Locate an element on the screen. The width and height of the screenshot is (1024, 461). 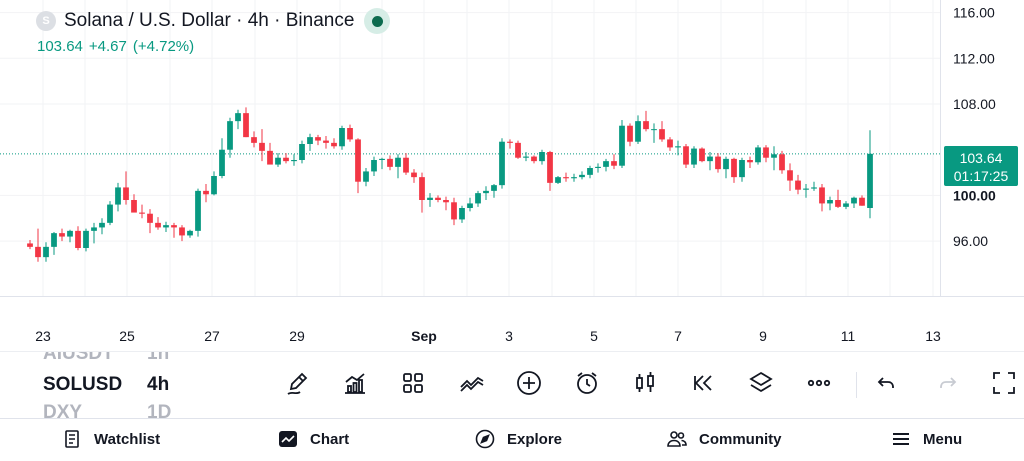
symbol-picker: AIUSDT 1h SOLUSD 4h DXY 1D is located at coordinates (95, 385).